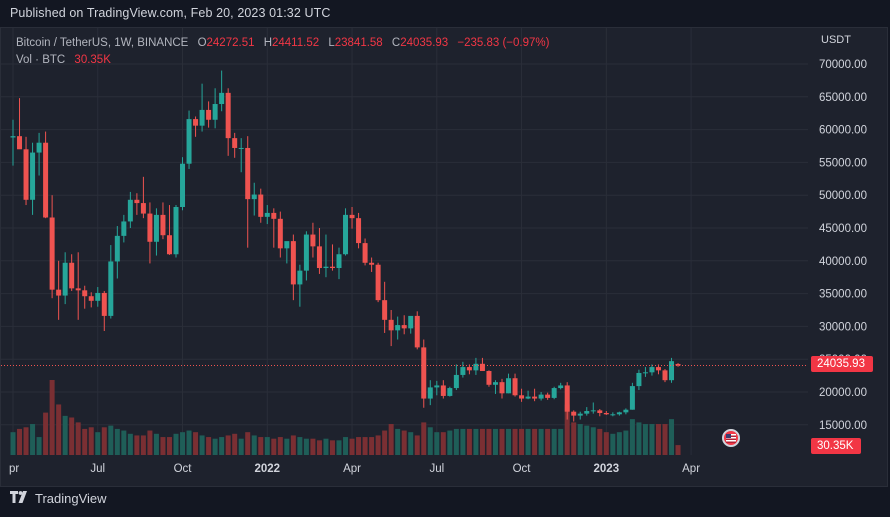 Image resolution: width=890 pixels, height=517 pixels. What do you see at coordinates (842, 364) in the screenshot?
I see `last-price-tag: 24035.93` at bounding box center [842, 364].